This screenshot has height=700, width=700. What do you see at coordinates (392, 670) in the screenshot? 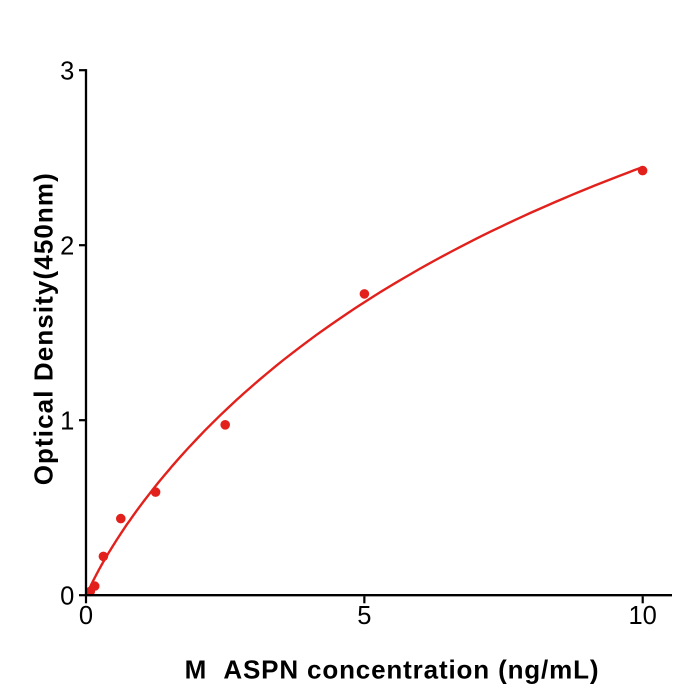
I see `svg-text: M ASPN concentration (ng/mL)` at bounding box center [392, 670].